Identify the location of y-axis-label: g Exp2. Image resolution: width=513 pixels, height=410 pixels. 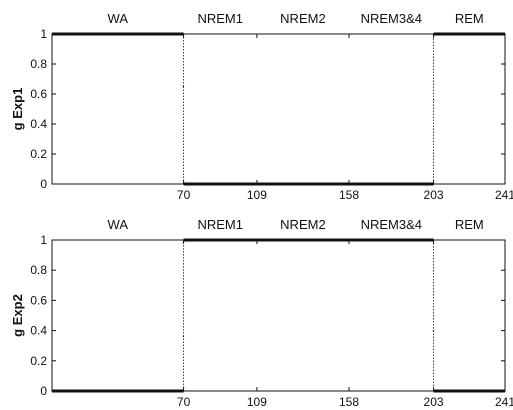
(17, 315).